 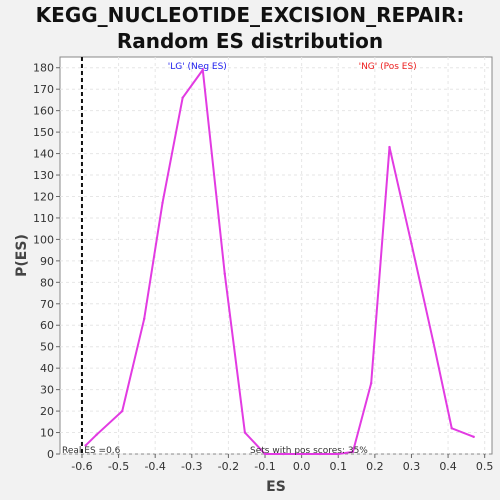 What do you see at coordinates (22, 255) in the screenshot?
I see `y-axis-label: P(ES)` at bounding box center [22, 255].